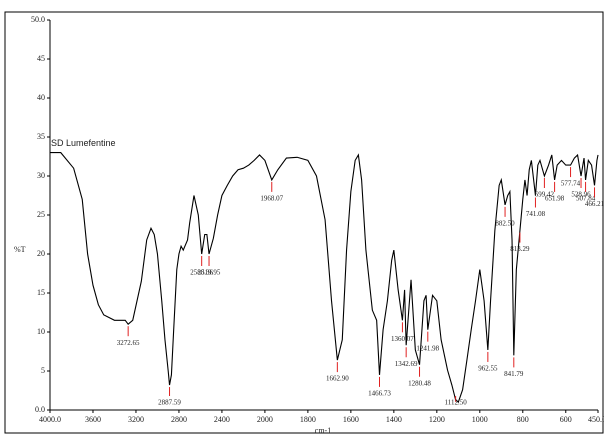  What do you see at coordinates (41, 175) in the screenshot?
I see `y-tick-label: 30` at bounding box center [41, 175].